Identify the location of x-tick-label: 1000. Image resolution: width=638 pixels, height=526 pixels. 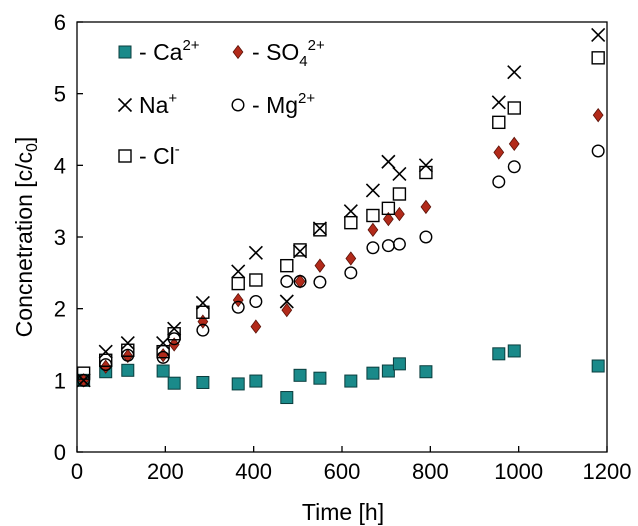
(518, 471).